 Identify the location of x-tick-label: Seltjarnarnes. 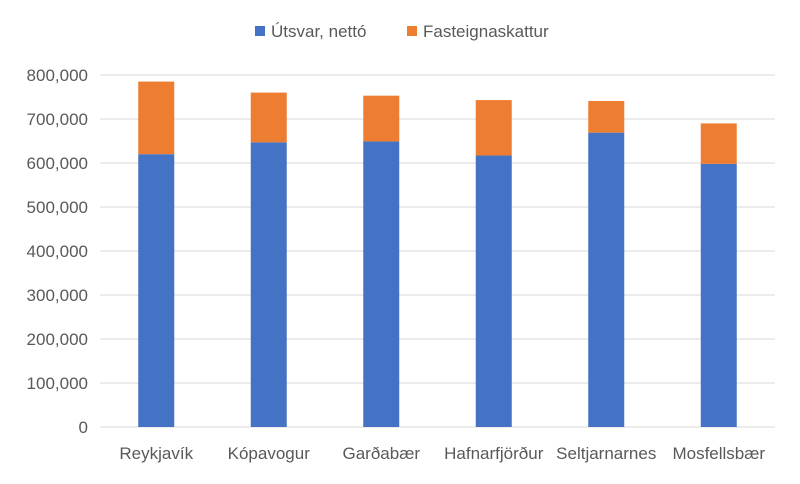
(606, 453).